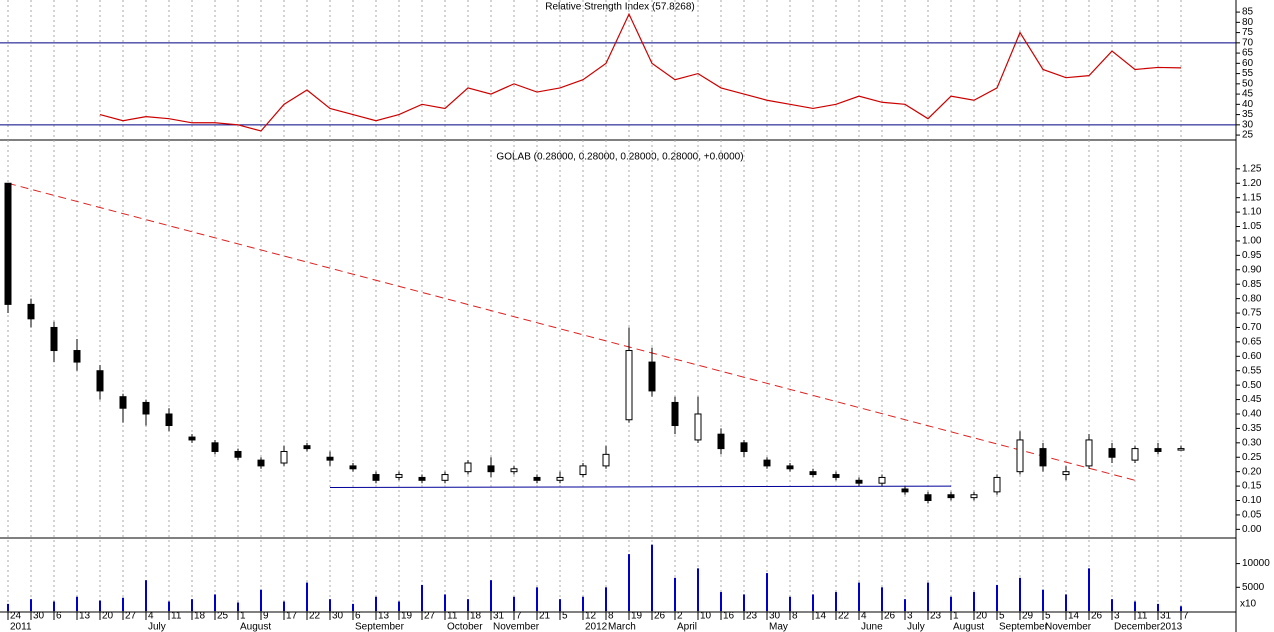 This screenshot has width=1274, height=632. I want to click on y-tick-label: 0.50, so click(1252, 385).